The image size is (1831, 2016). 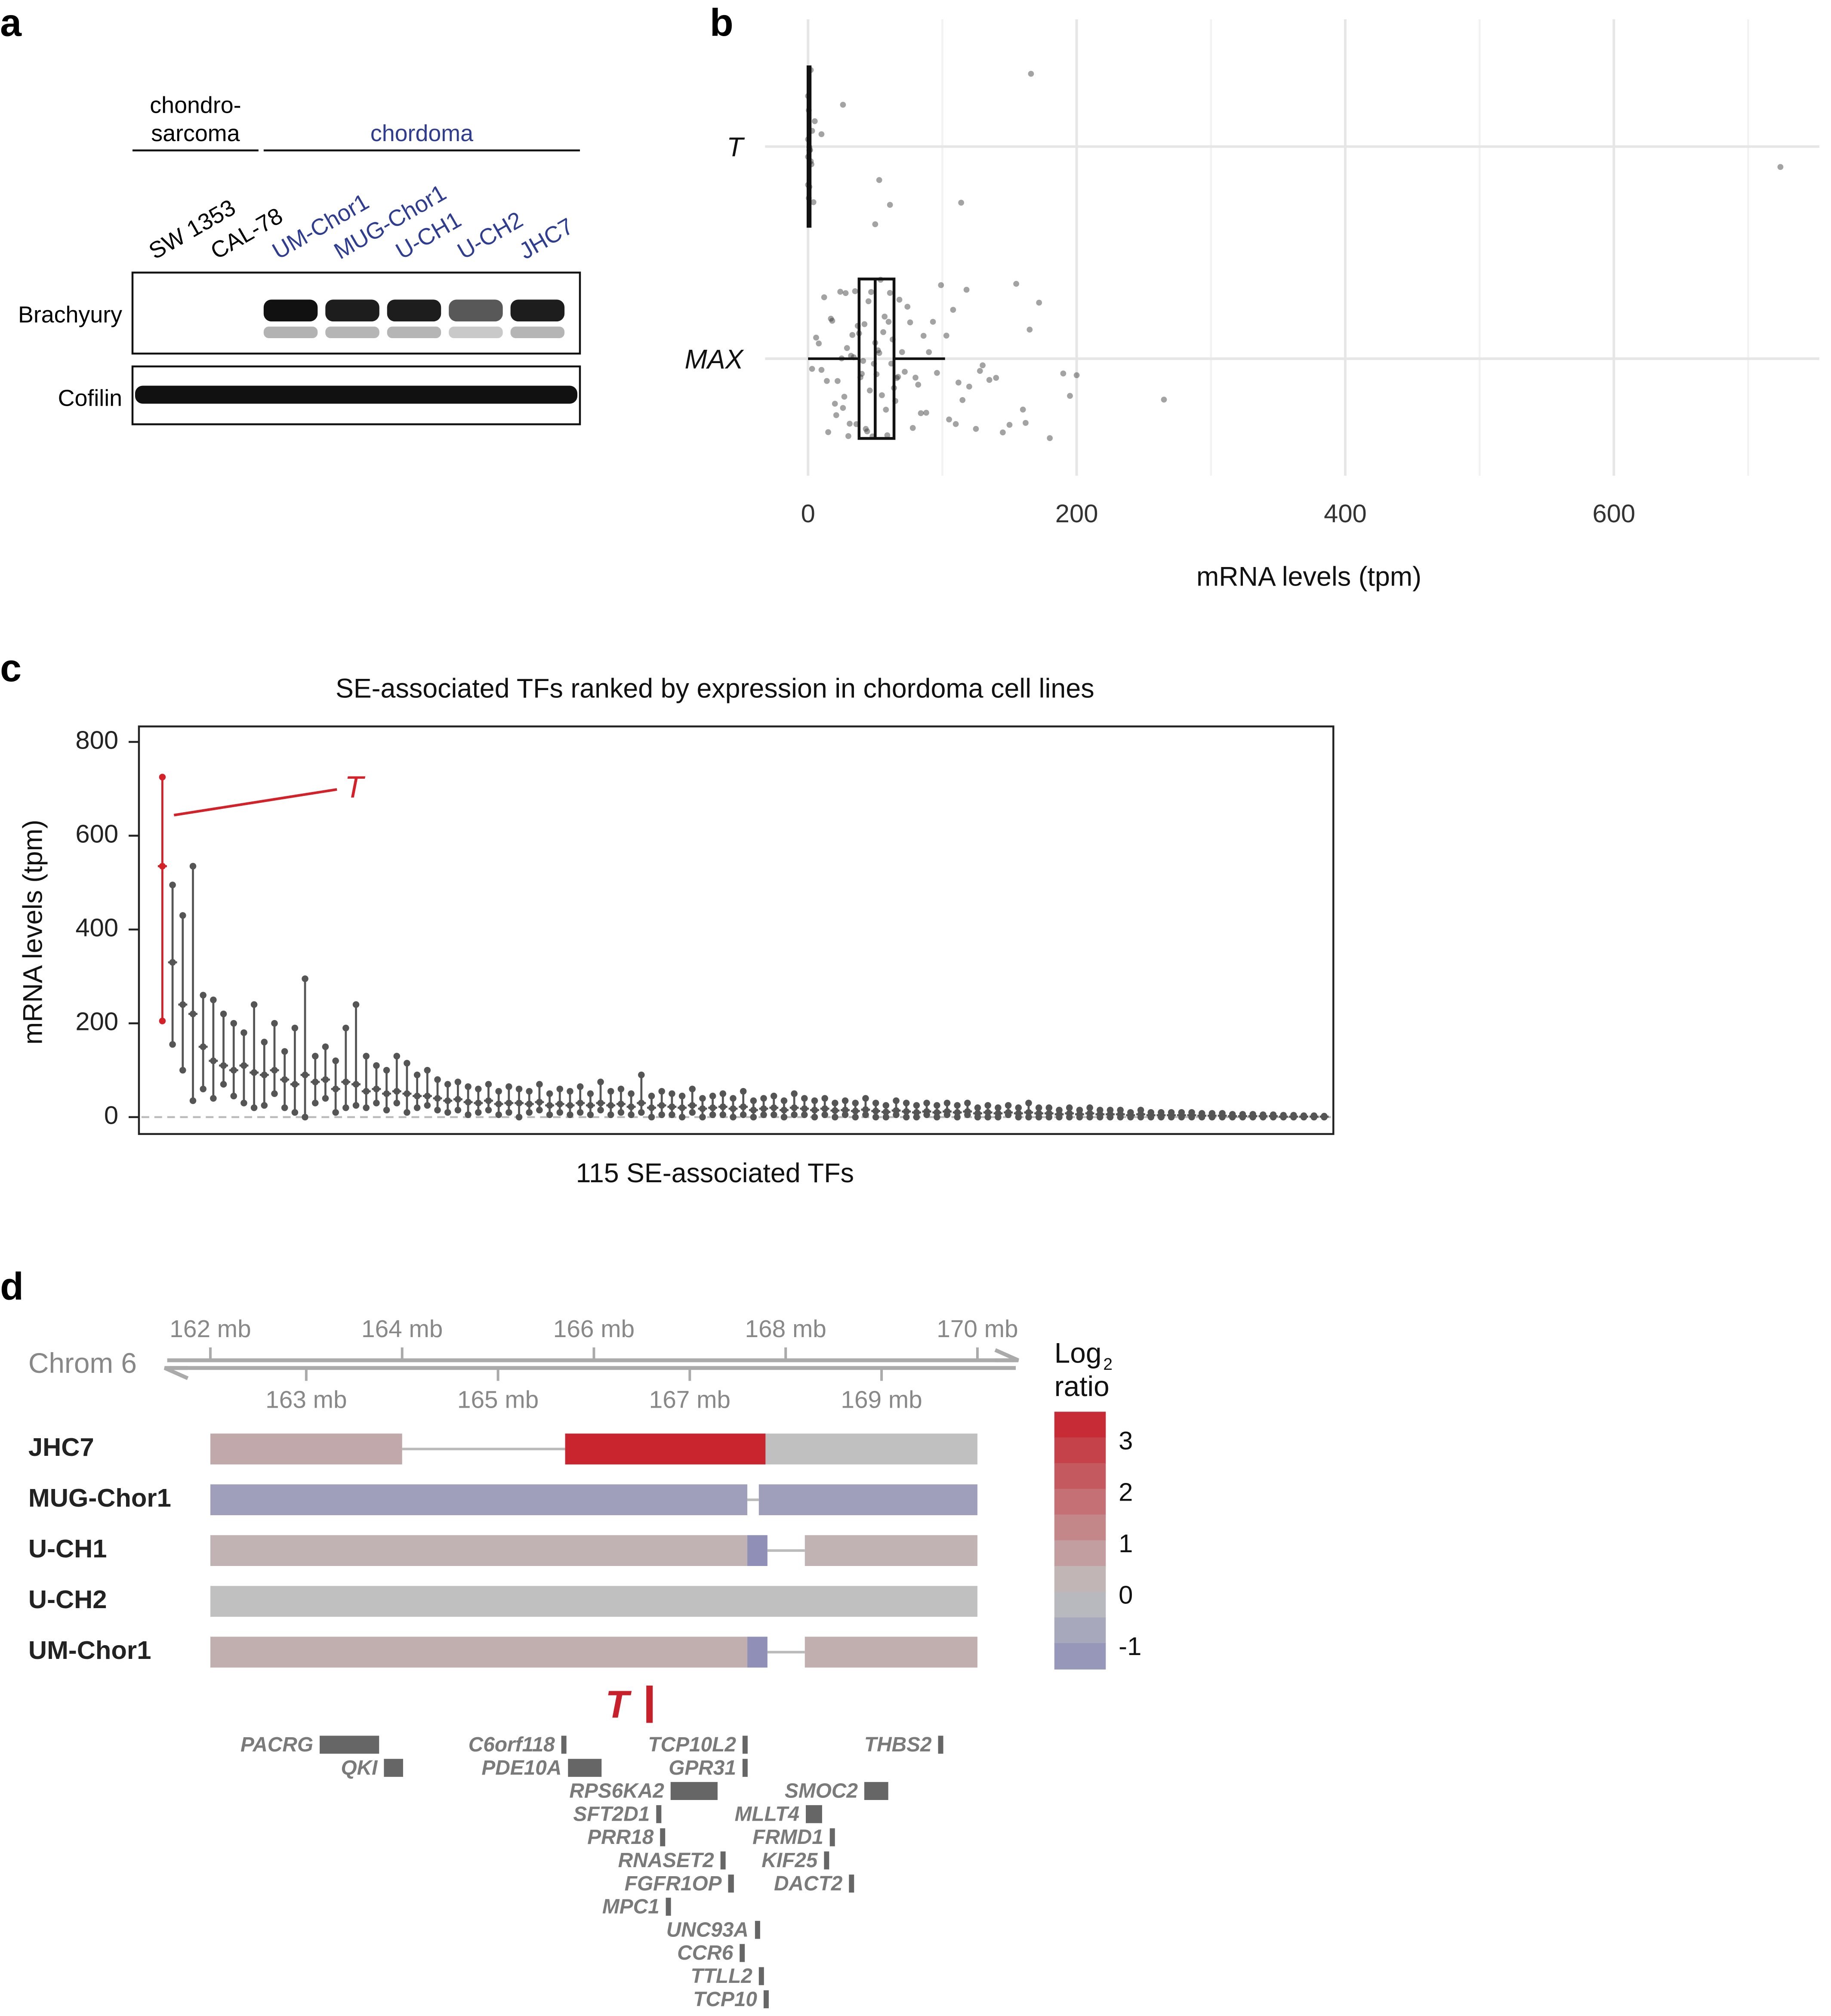 What do you see at coordinates (725, 1999) in the screenshot?
I see `gene-label: TCP10` at bounding box center [725, 1999].